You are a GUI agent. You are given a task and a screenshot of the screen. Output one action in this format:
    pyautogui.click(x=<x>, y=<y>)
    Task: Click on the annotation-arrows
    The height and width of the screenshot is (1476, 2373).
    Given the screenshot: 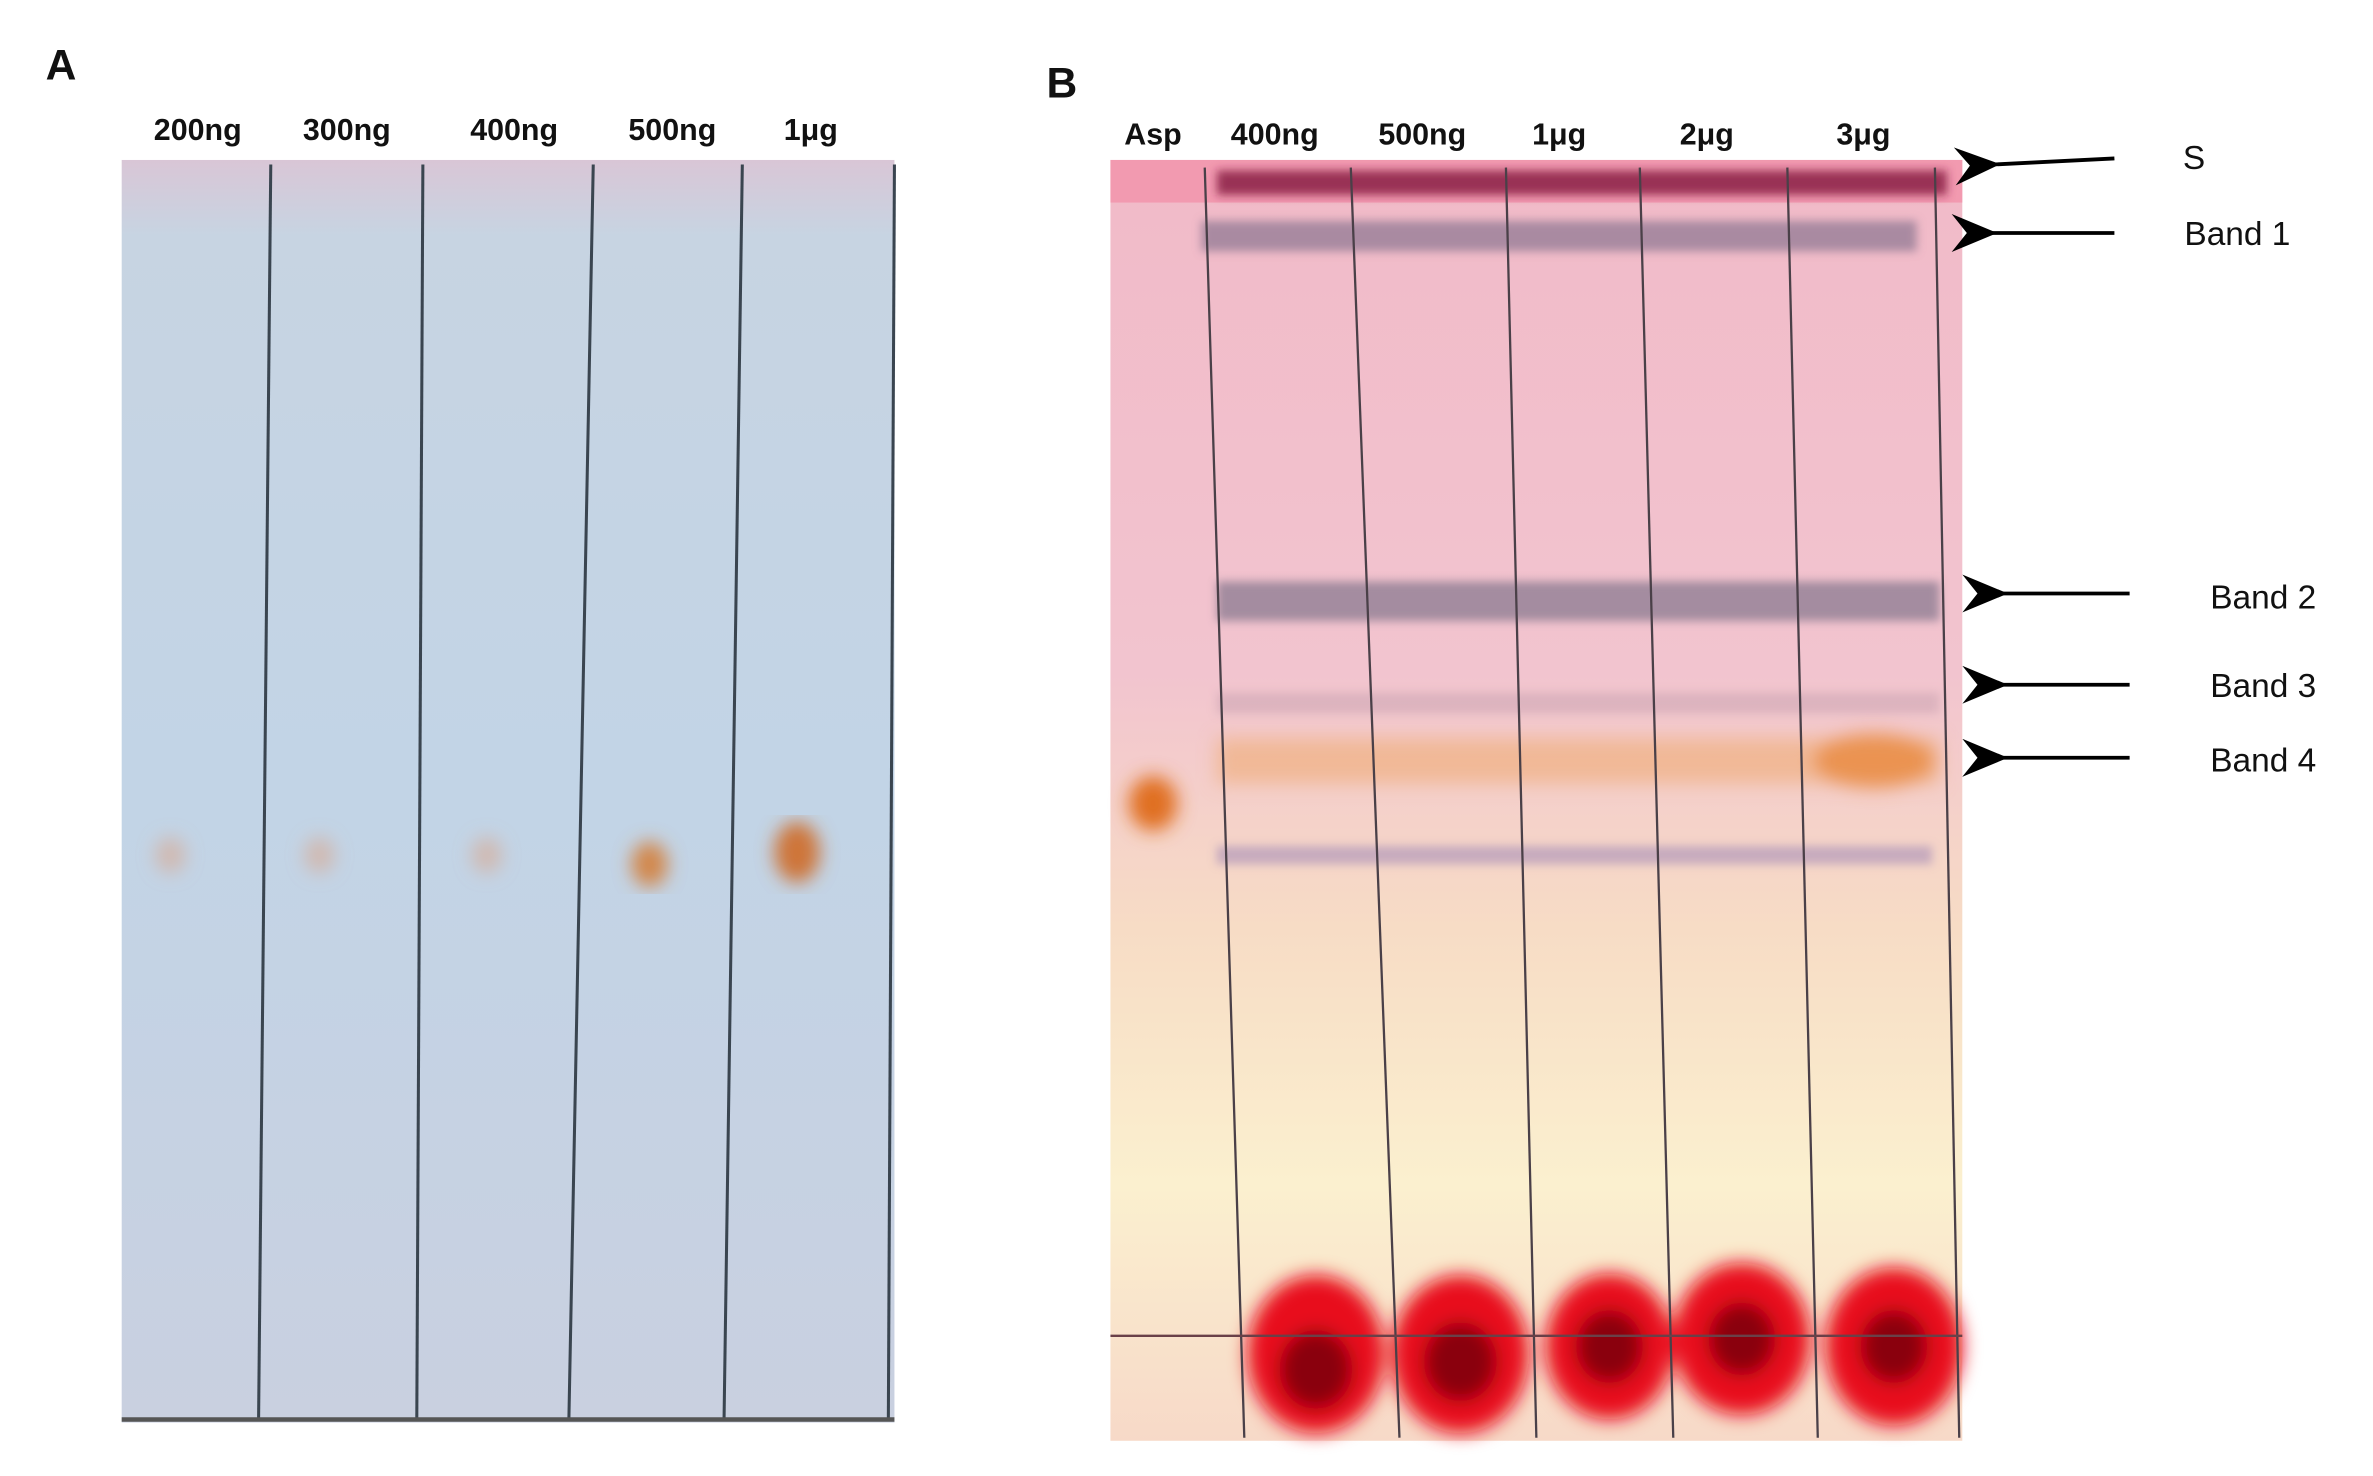 What is the action you would take?
    pyautogui.click(x=2040, y=462)
    